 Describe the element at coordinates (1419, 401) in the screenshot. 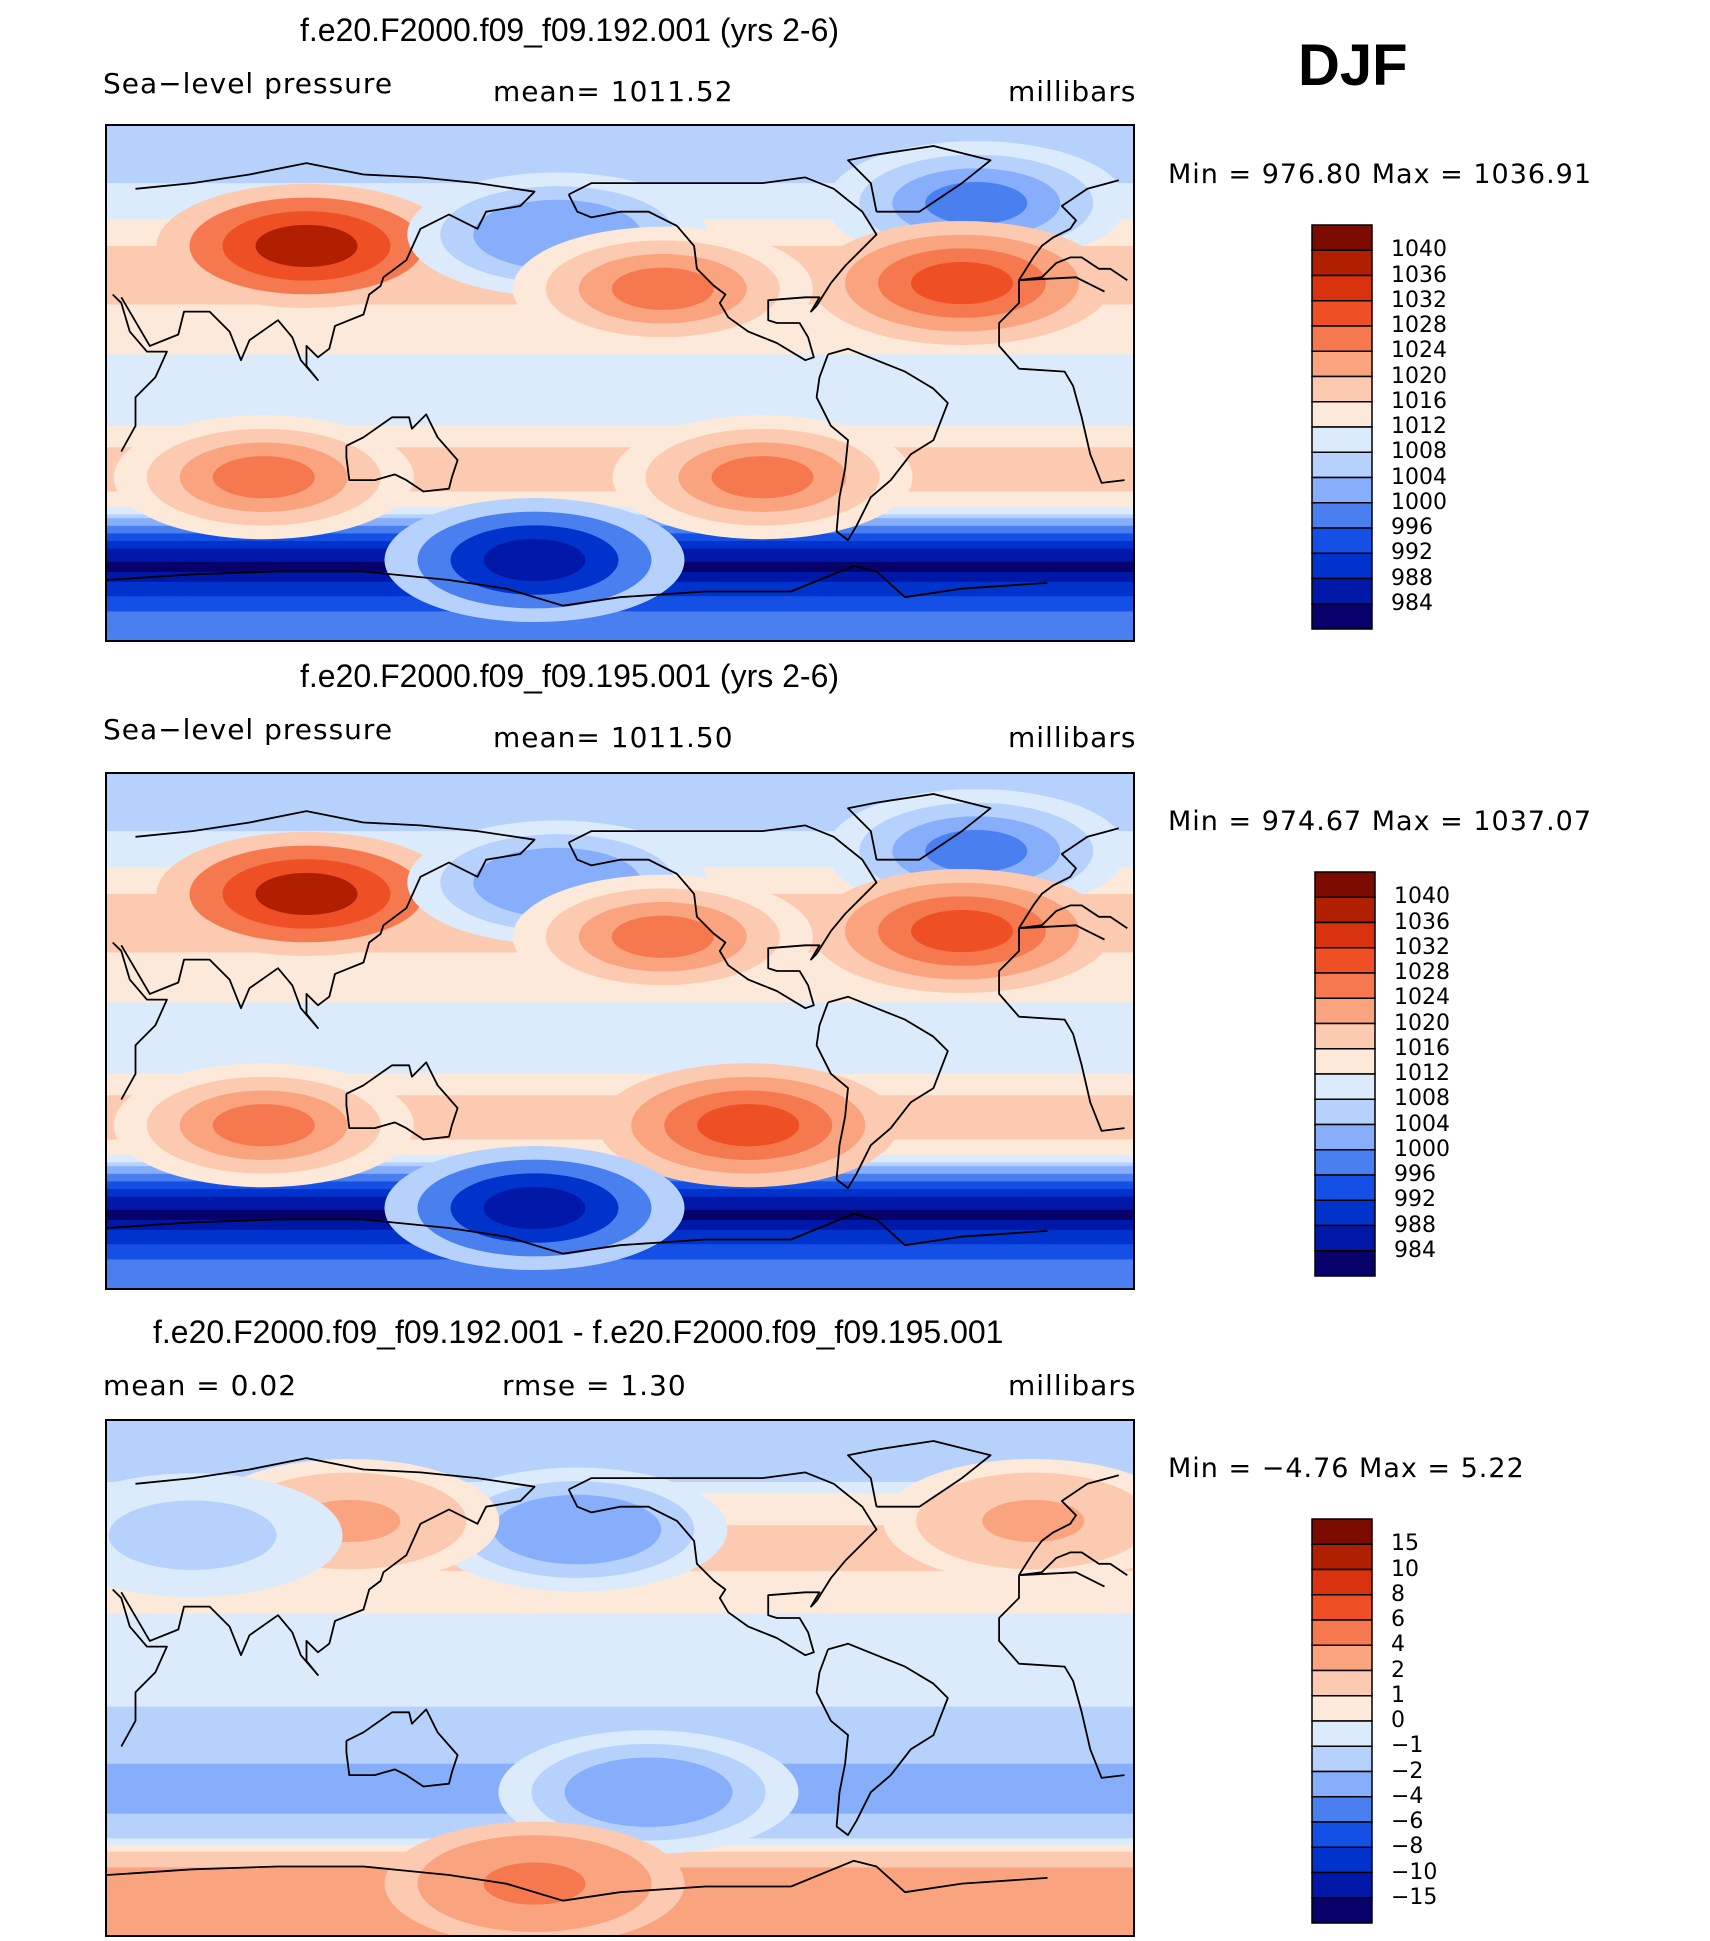

I see `colorbar-tick-label: 1016` at that location.